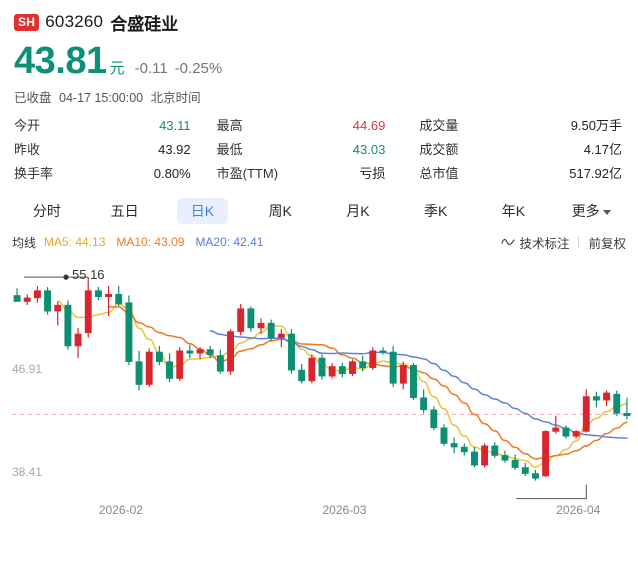  Describe the element at coordinates (318, 124) in the screenshot. I see `stat-cell: 最高 44.69` at that location.